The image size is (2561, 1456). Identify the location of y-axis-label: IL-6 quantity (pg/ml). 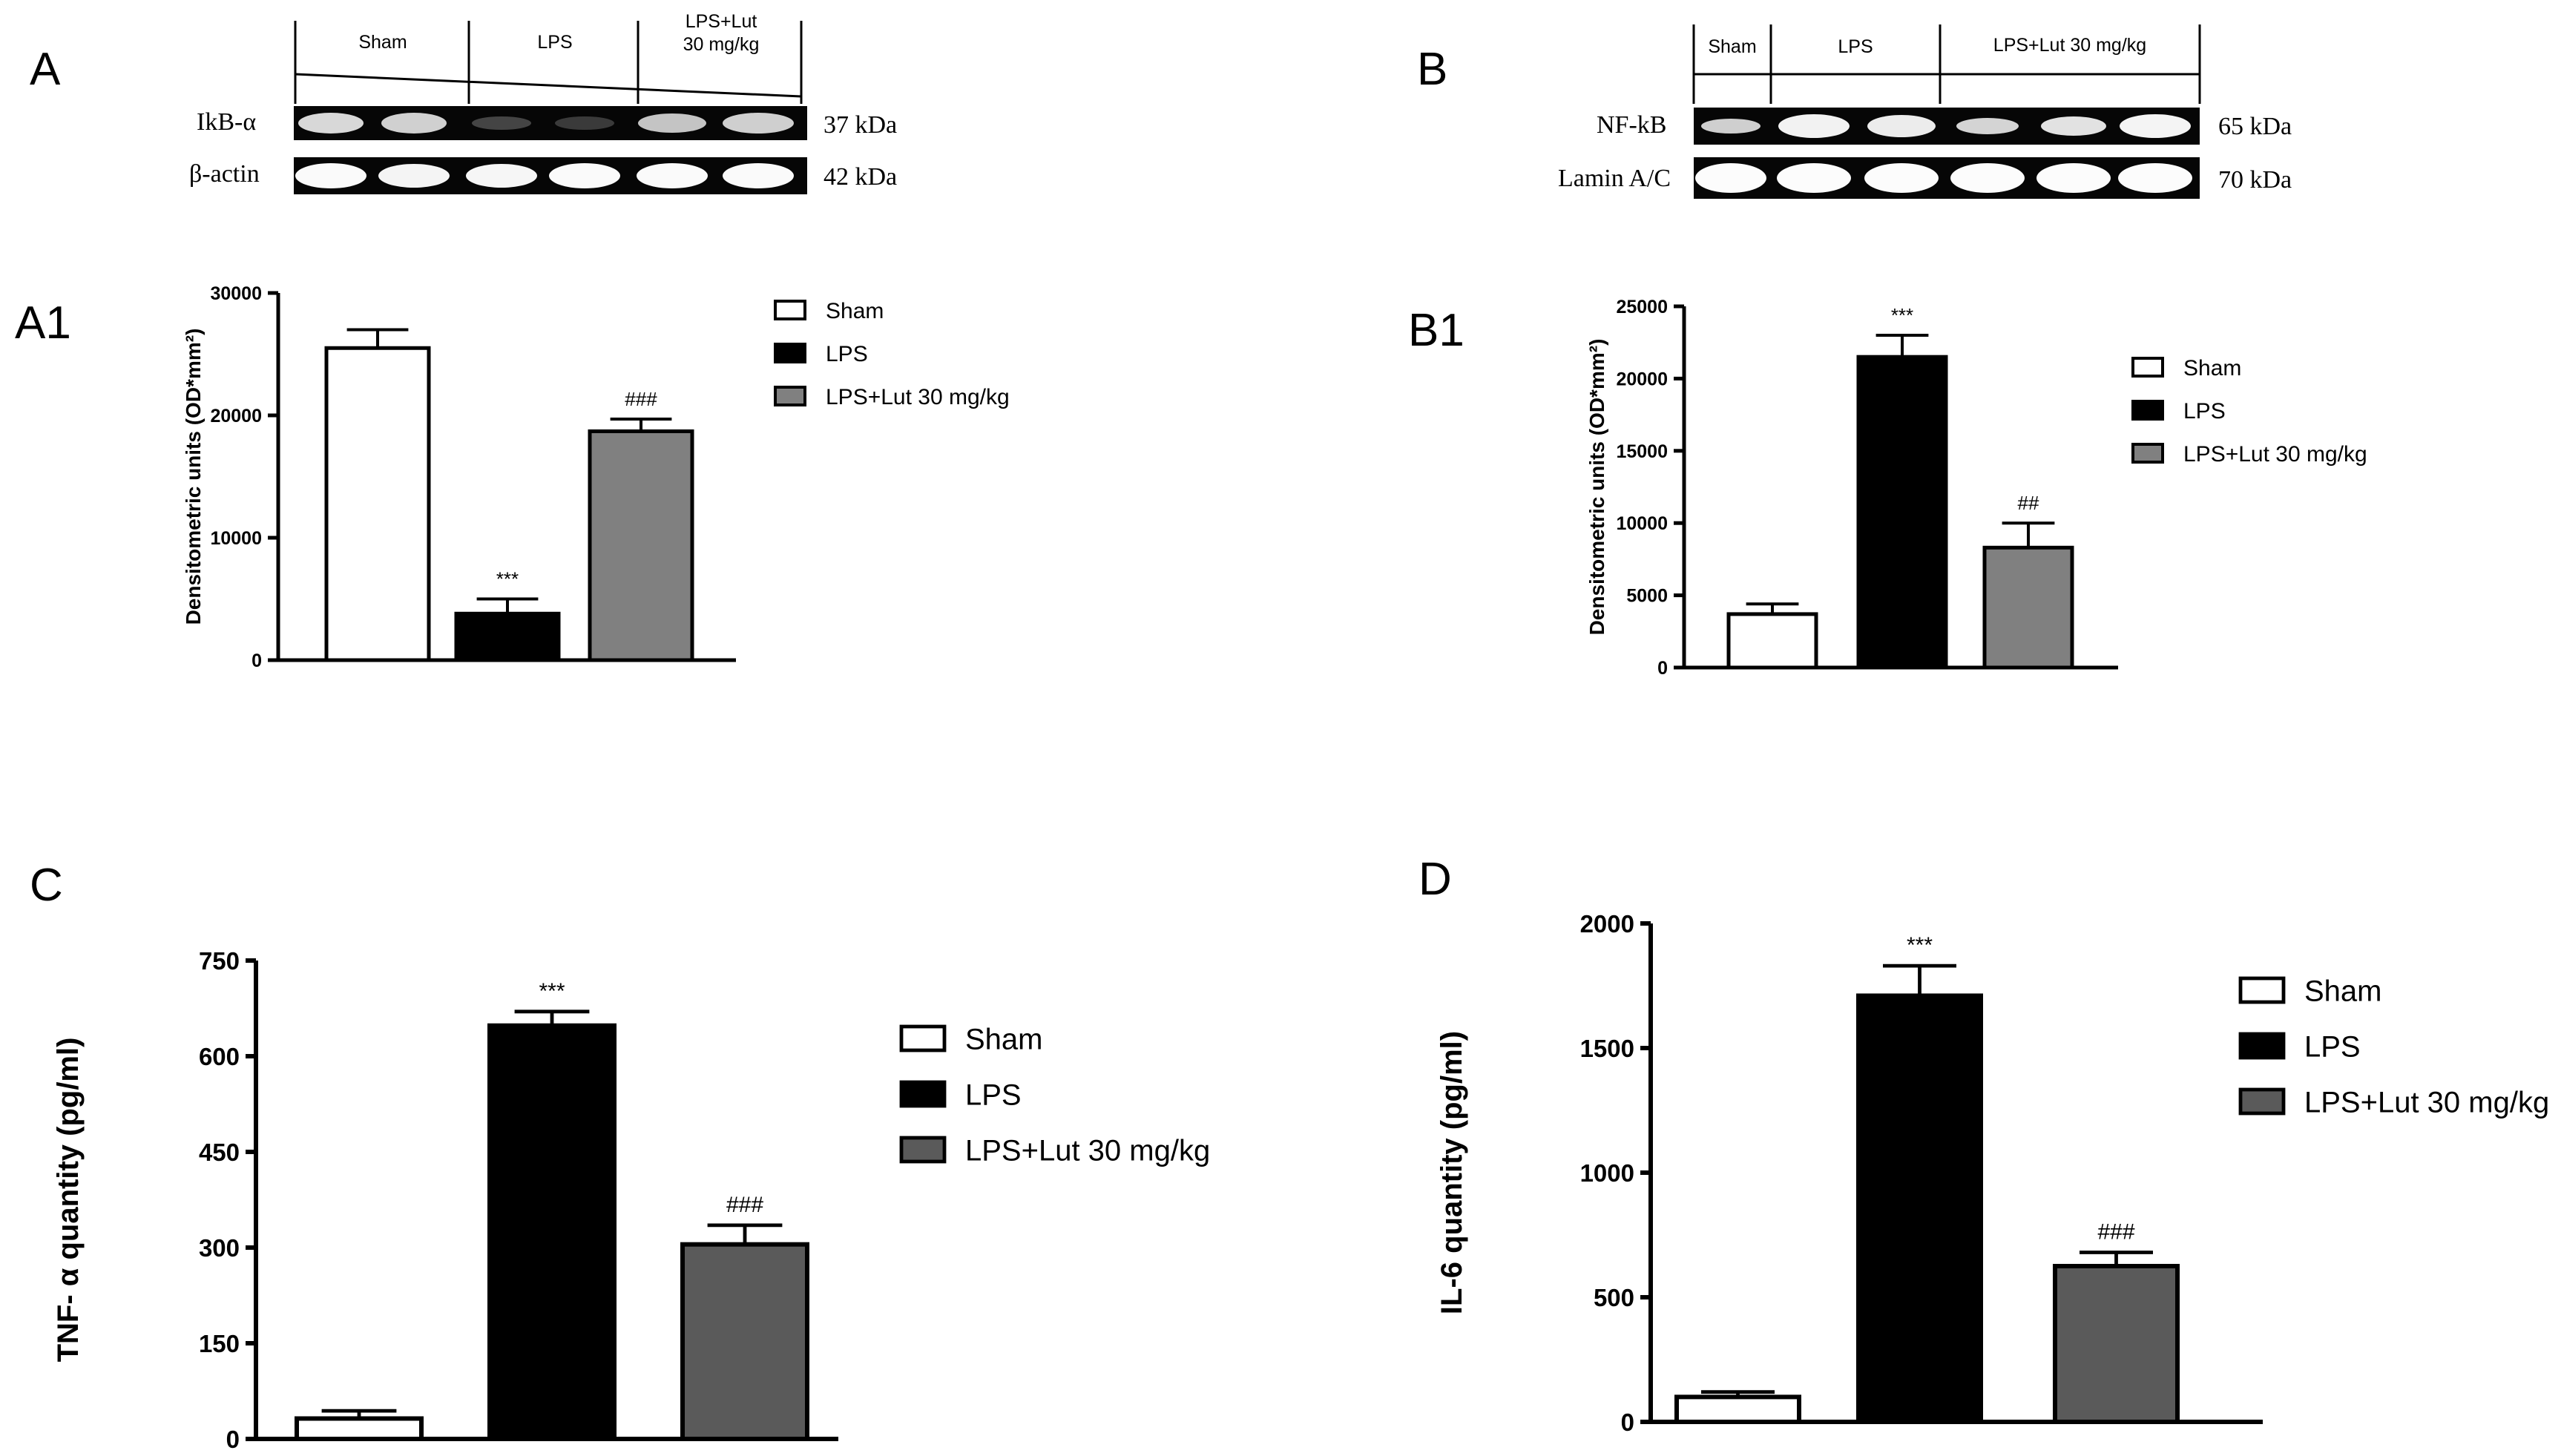
(1452, 1172).